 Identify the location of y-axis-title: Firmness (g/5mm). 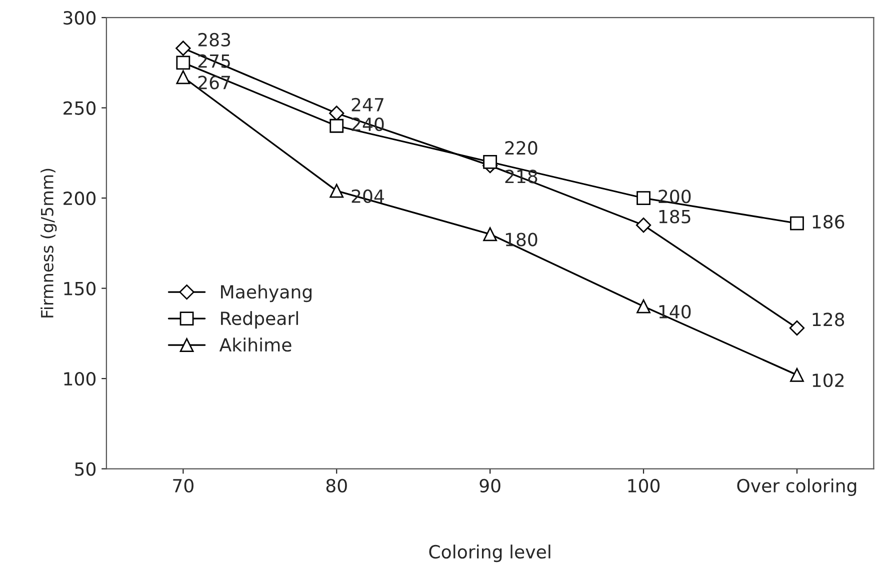
(48, 243).